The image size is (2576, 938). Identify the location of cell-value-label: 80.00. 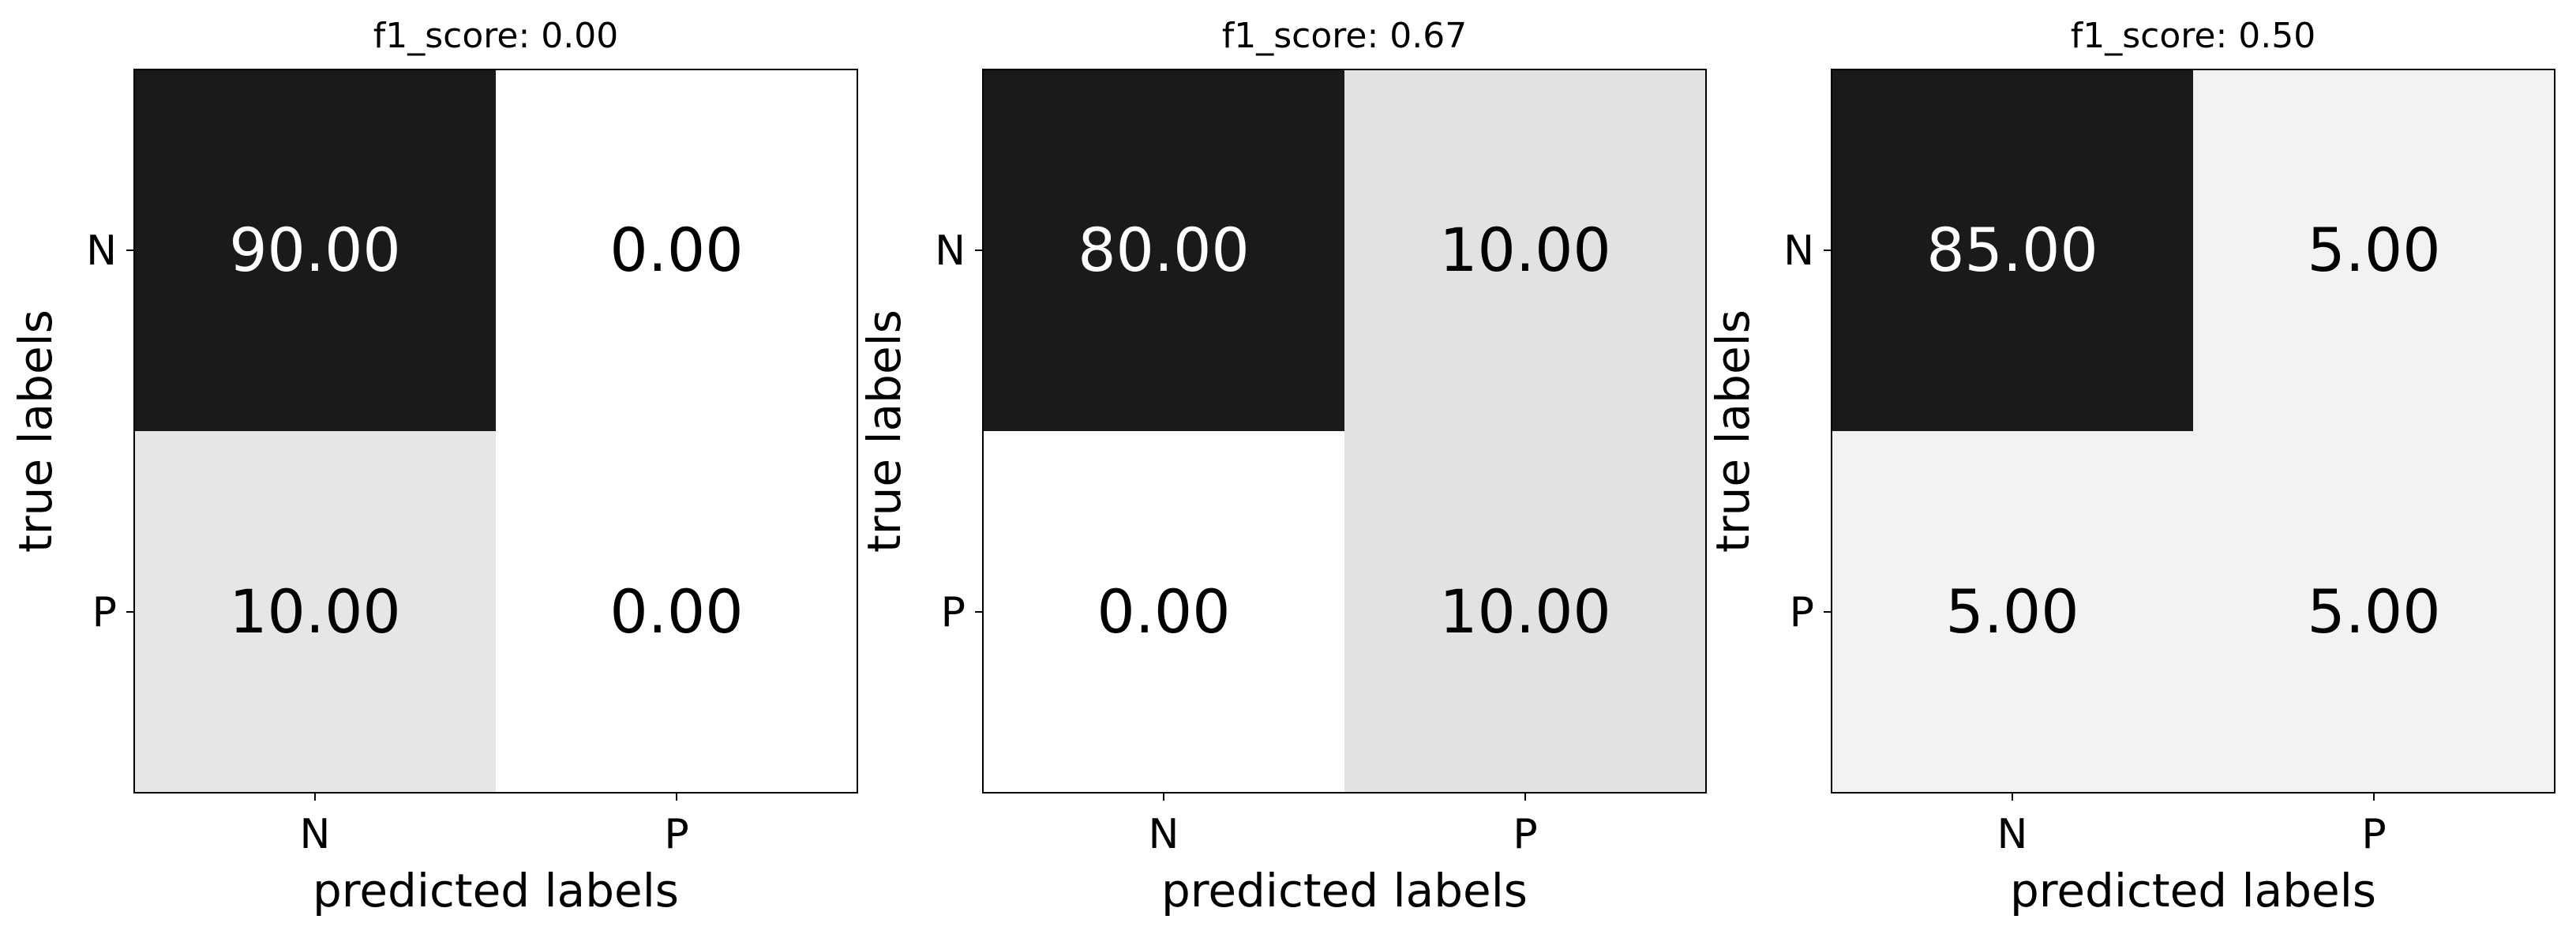
(1164, 250).